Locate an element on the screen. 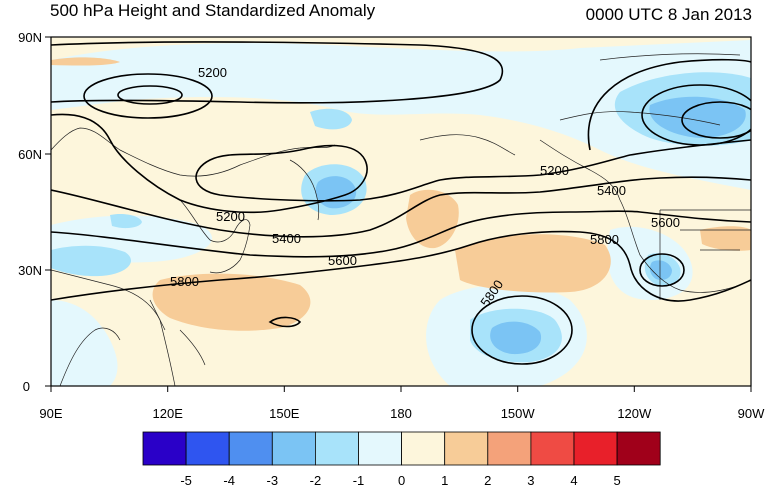 The image size is (768, 488). lon-tick-label: 150W is located at coordinates (518, 413).